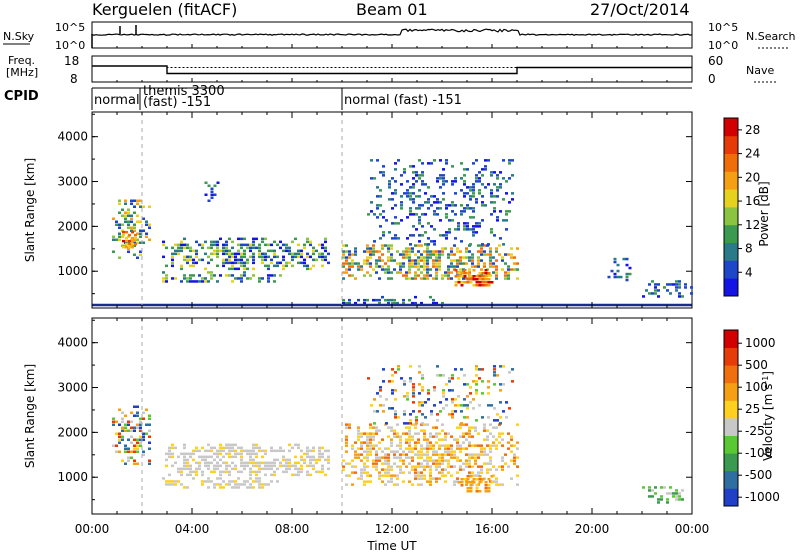 This screenshot has height=554, width=800. Describe the element at coordinates (392, 66) in the screenshot. I see `nave-trace` at that location.